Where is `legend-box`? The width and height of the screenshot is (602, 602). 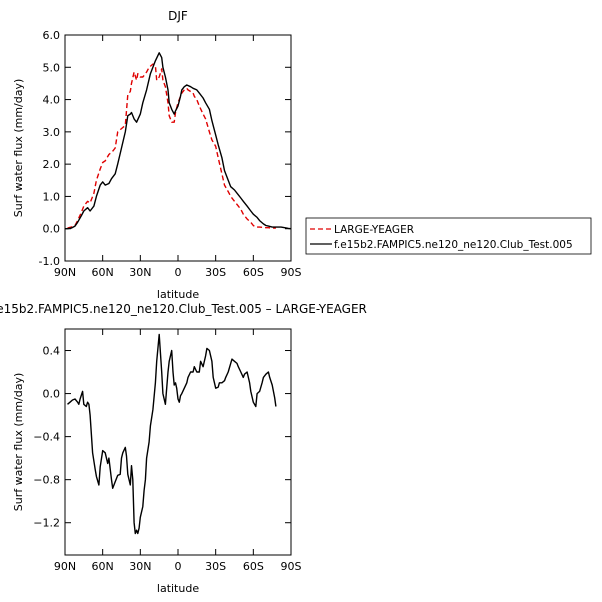
legend-box is located at coordinates (448, 236).